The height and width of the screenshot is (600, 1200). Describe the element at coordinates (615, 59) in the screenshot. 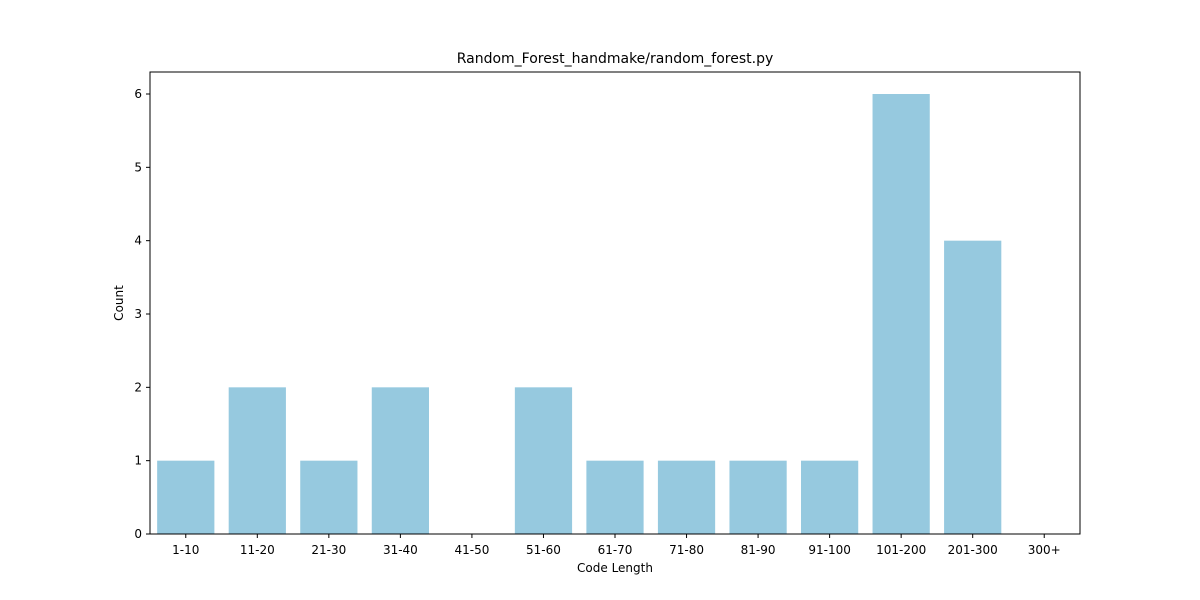

I see `chart-title: Random_Forest_handmake/random_forest.py` at that location.